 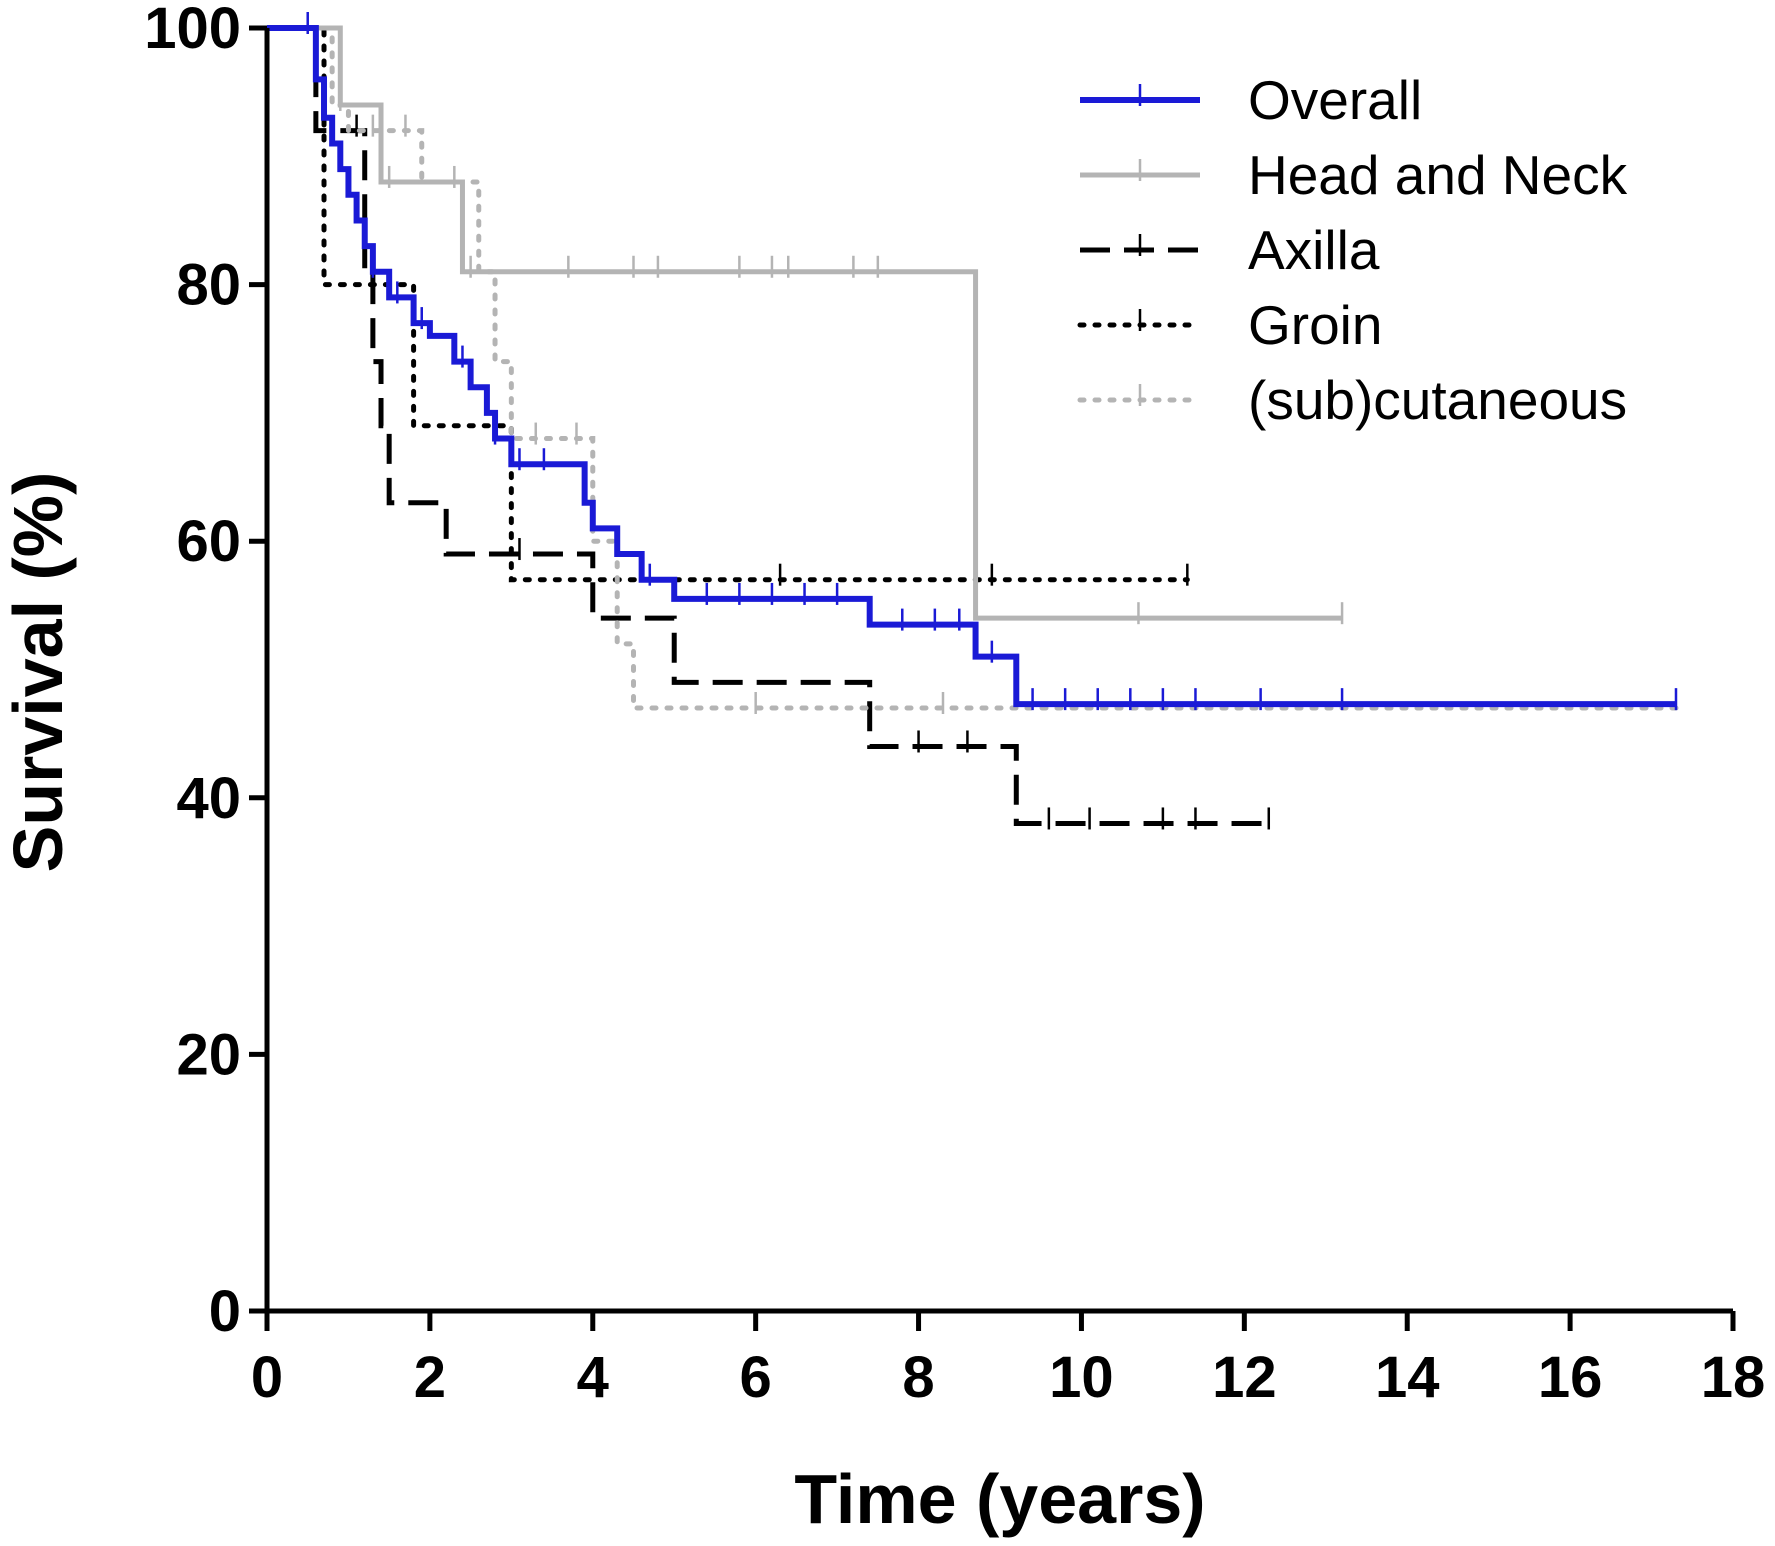 What do you see at coordinates (756, 1377) in the screenshot?
I see `x-tick-label: 6` at bounding box center [756, 1377].